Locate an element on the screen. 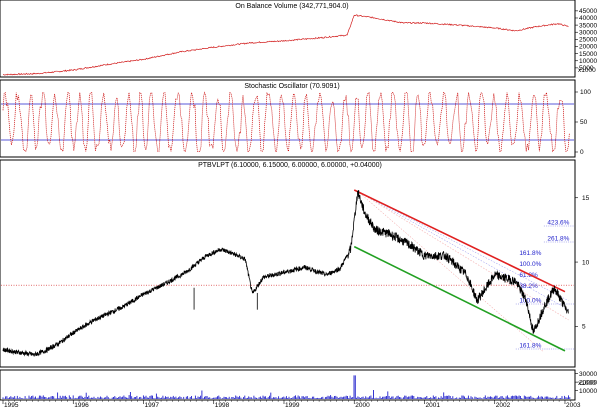  x-tick-label: 1998 is located at coordinates (222, 405).